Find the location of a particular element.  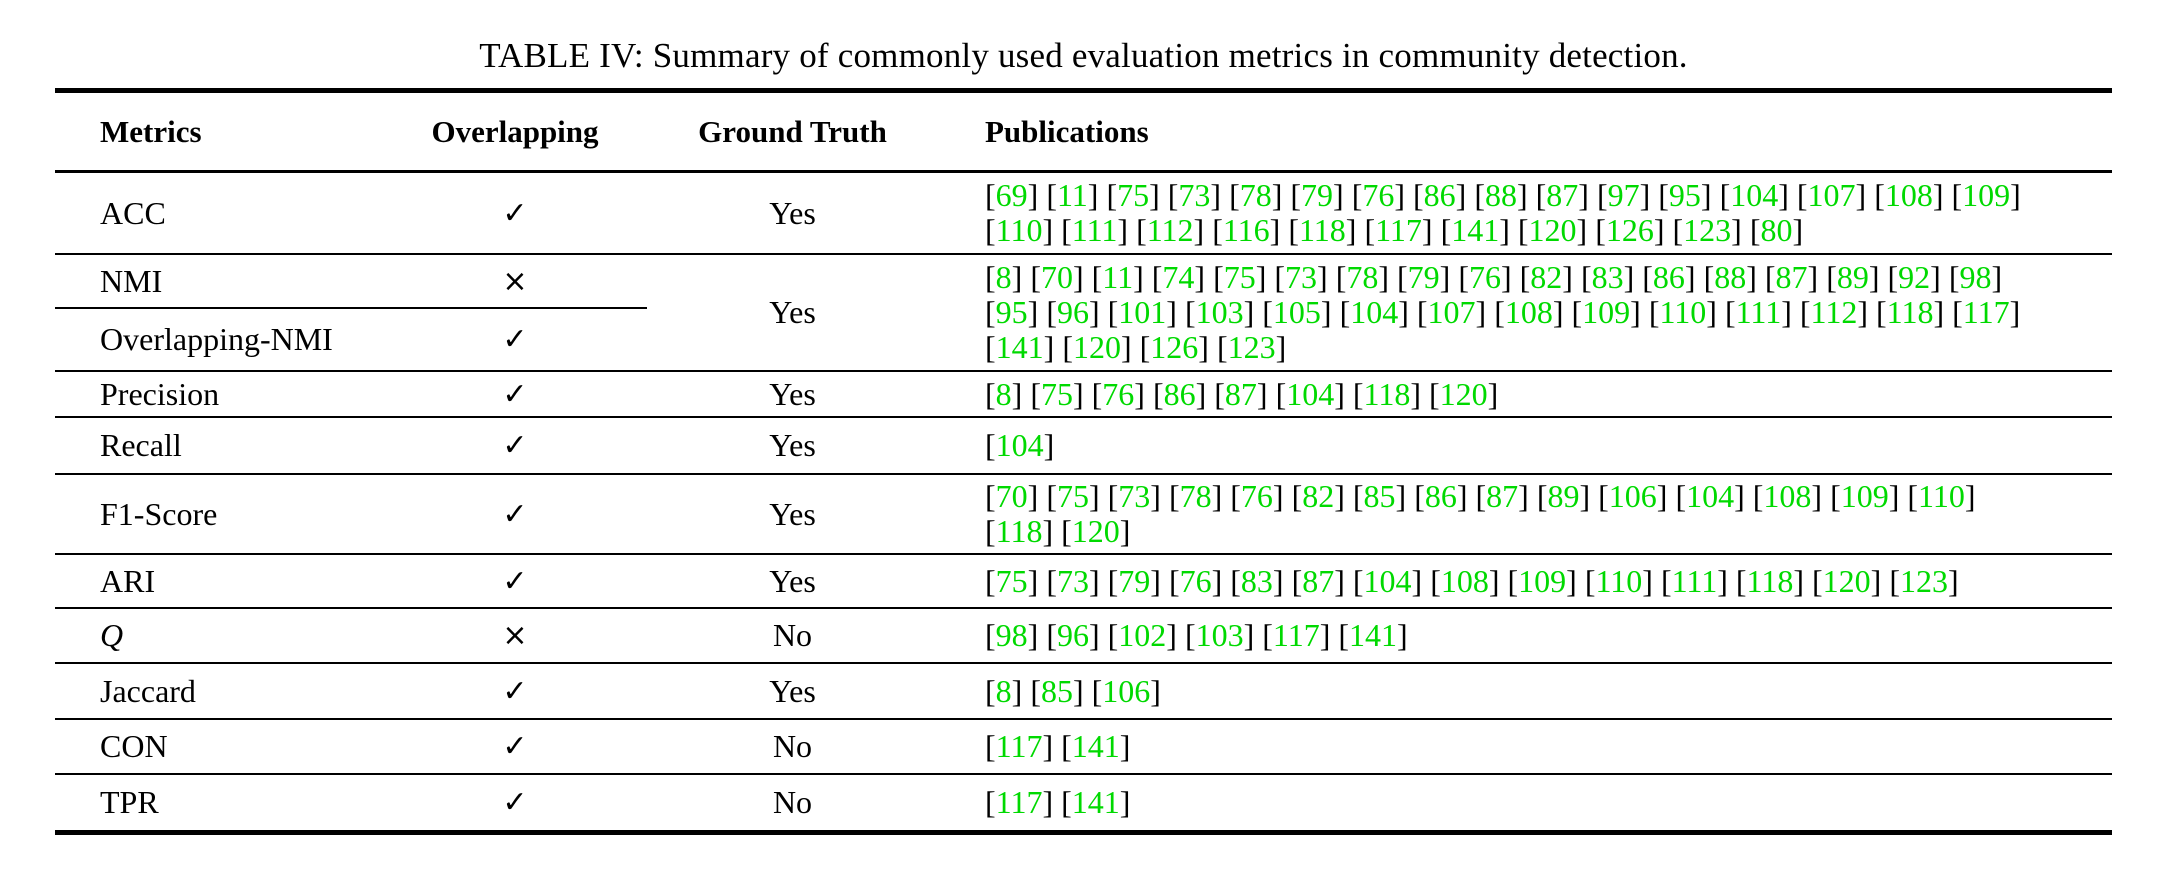

citation-link: [102] is located at coordinates (1142, 635).